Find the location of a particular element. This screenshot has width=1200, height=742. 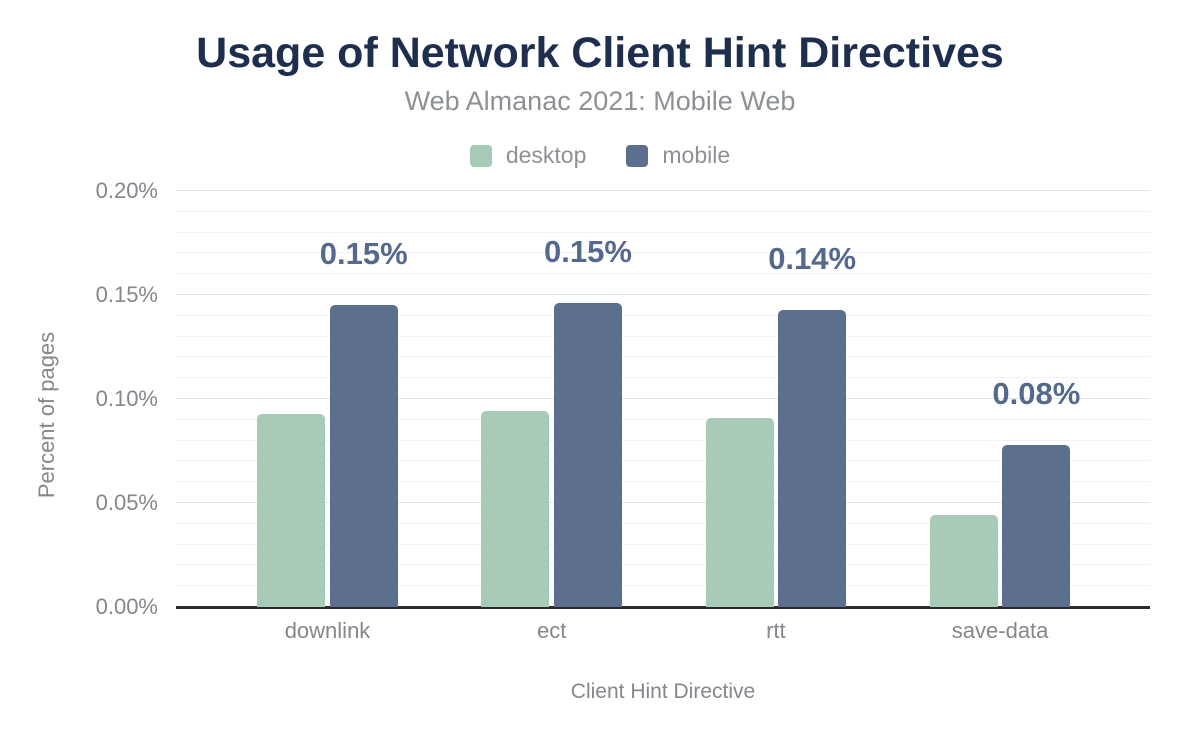

legend-item-desktop: desktop is located at coordinates (528, 155).